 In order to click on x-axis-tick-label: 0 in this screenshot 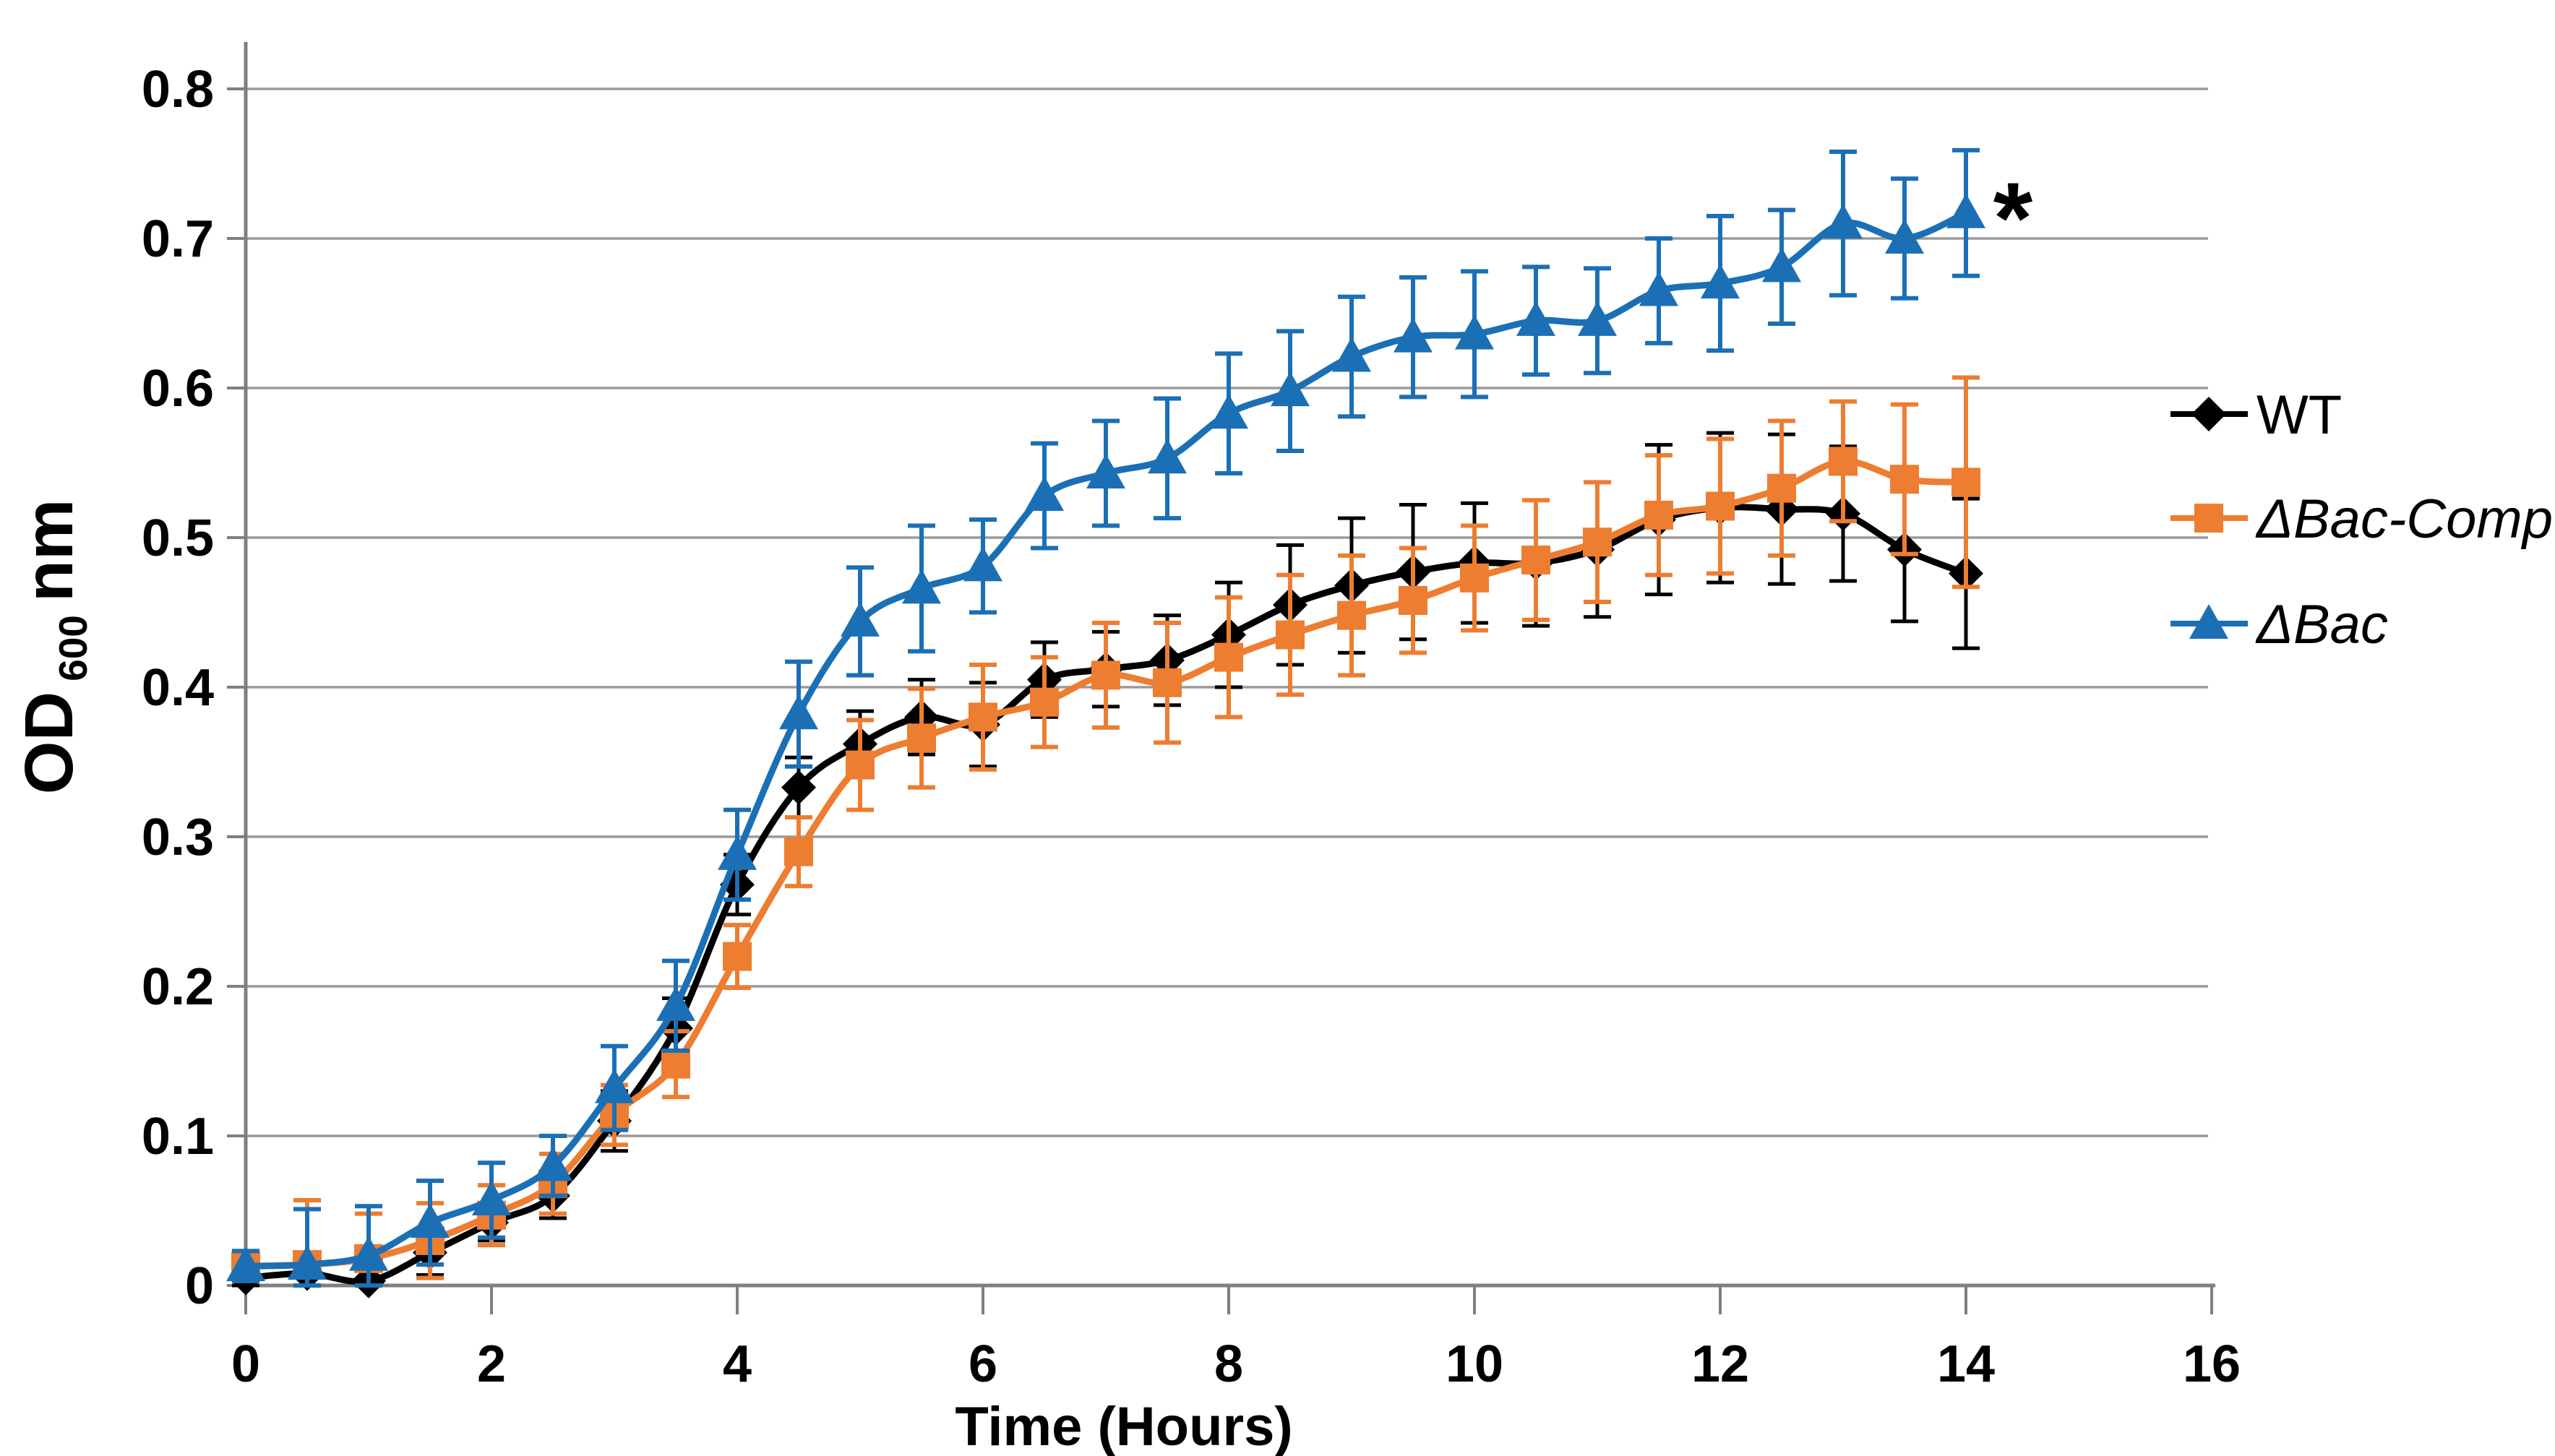, I will do `click(245, 1364)`.